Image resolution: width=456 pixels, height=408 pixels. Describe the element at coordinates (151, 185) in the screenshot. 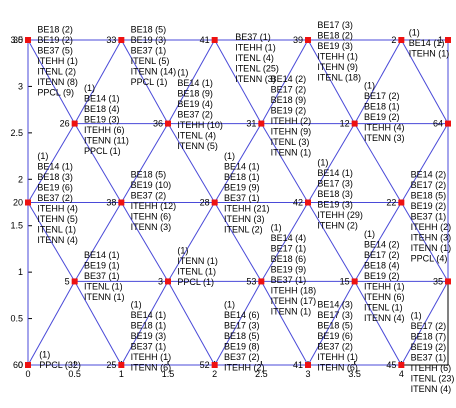

I see `annotation-line: BE19 (10)` at that location.